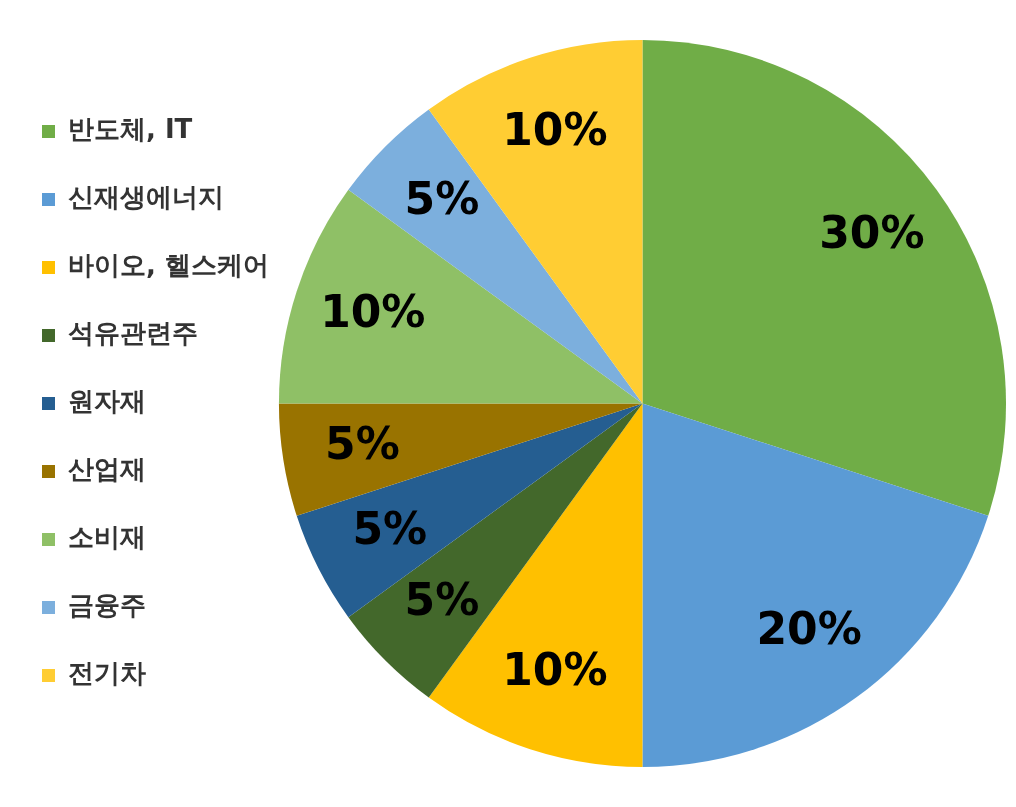 The image size is (1016, 807). Describe the element at coordinates (107, 673) in the screenshot. I see `legend-label: 전기차` at that location.